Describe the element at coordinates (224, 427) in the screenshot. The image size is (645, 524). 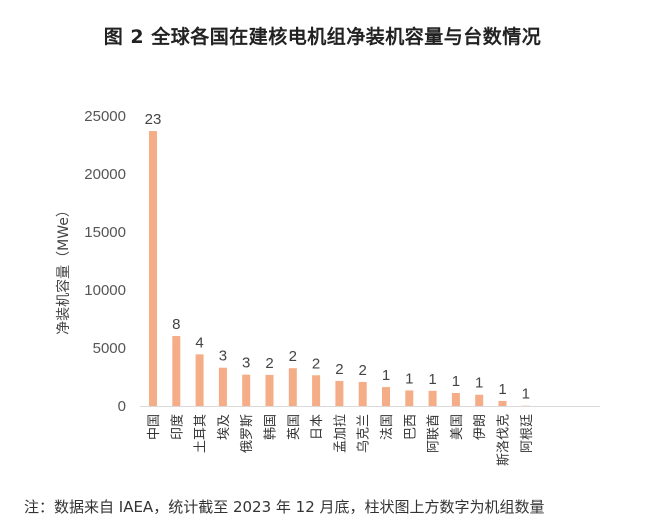
I see `category-label: 埃及` at that location.